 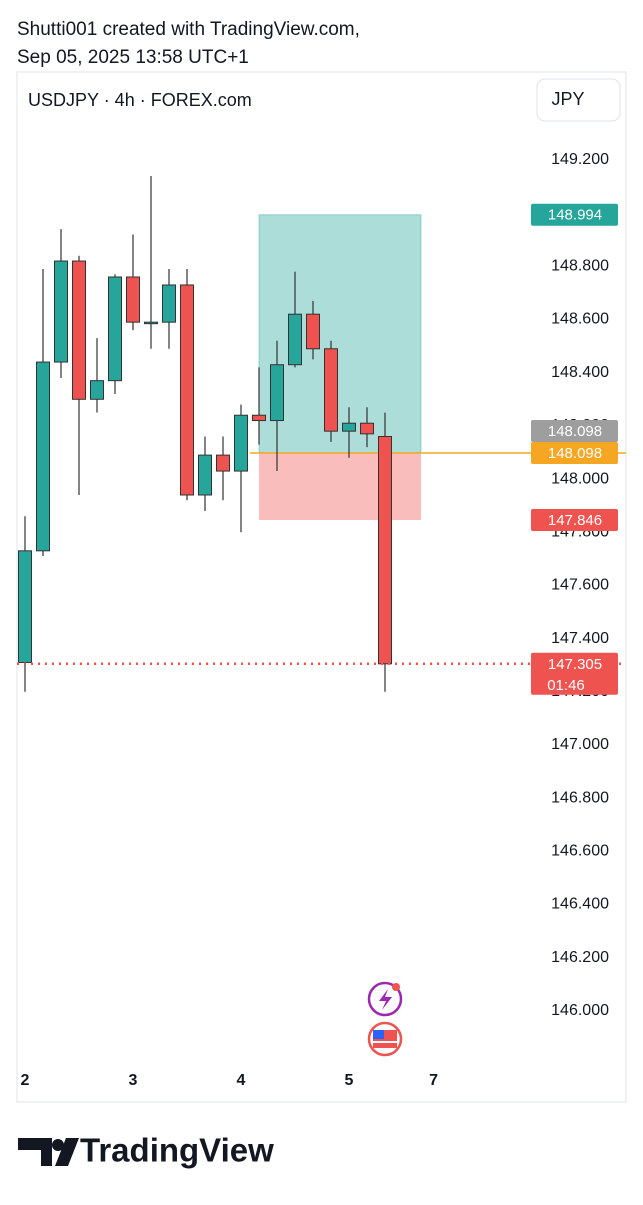 What do you see at coordinates (580, 797) in the screenshot?
I see `y-tick-label: 146.800` at bounding box center [580, 797].